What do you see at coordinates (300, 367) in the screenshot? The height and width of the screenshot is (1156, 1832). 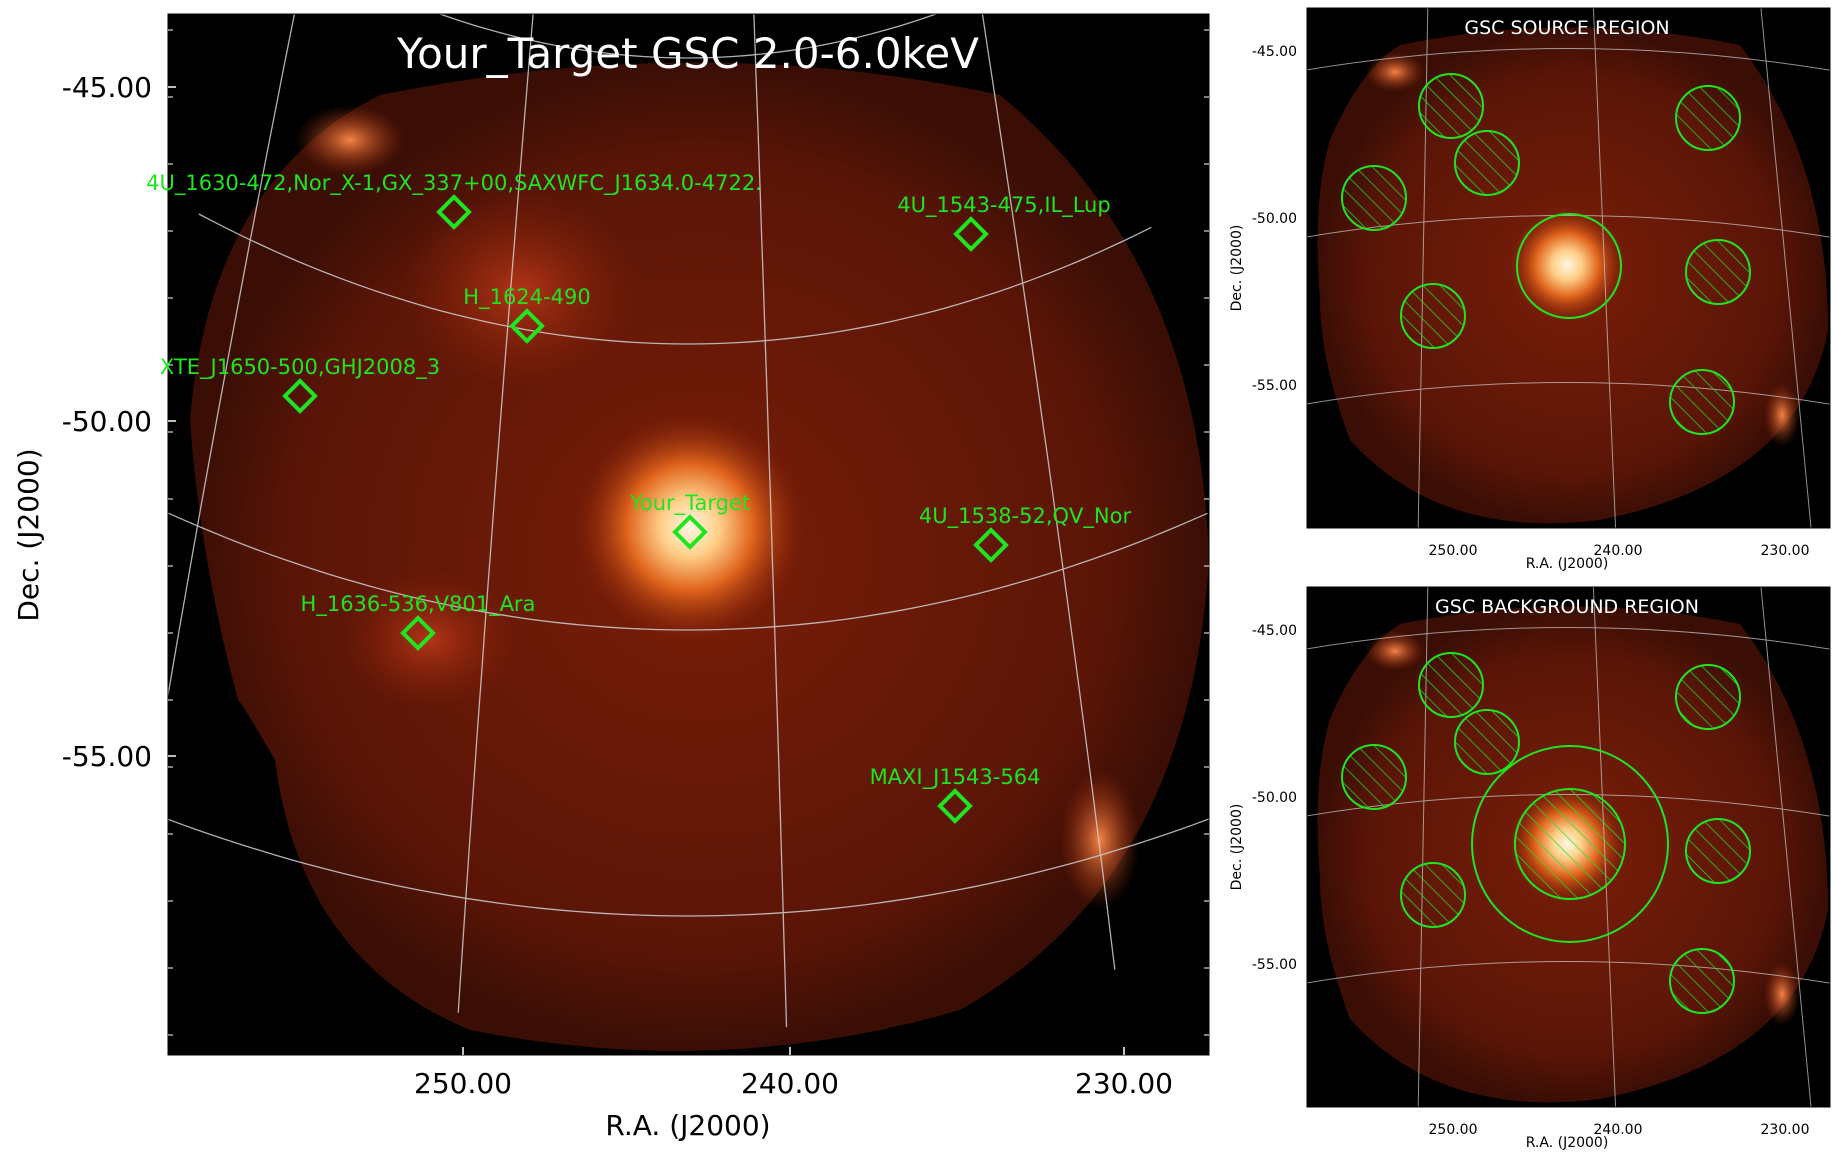 I see `source-label: XTE_J1650-500,GHJ2008_3` at bounding box center [300, 367].